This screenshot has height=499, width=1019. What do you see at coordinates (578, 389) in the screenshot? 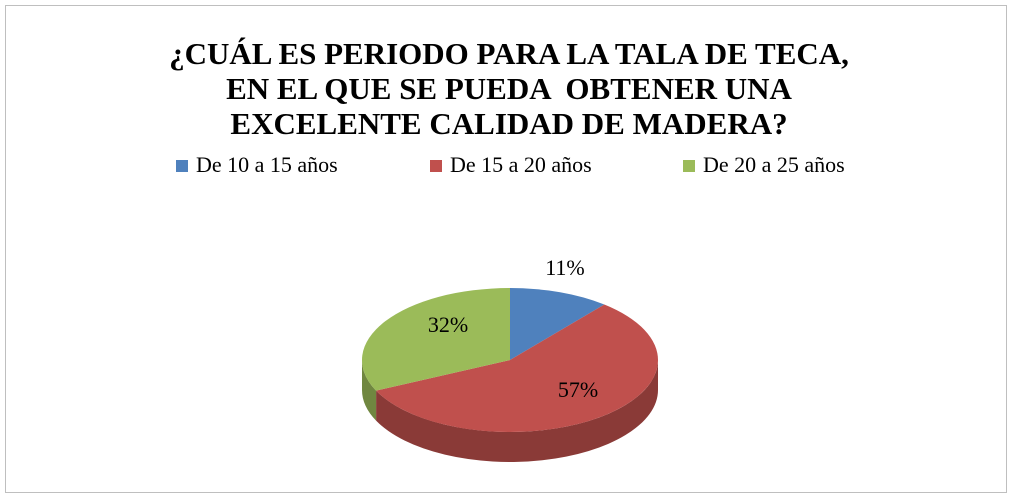
I see `data-label: 57%` at bounding box center [578, 389].